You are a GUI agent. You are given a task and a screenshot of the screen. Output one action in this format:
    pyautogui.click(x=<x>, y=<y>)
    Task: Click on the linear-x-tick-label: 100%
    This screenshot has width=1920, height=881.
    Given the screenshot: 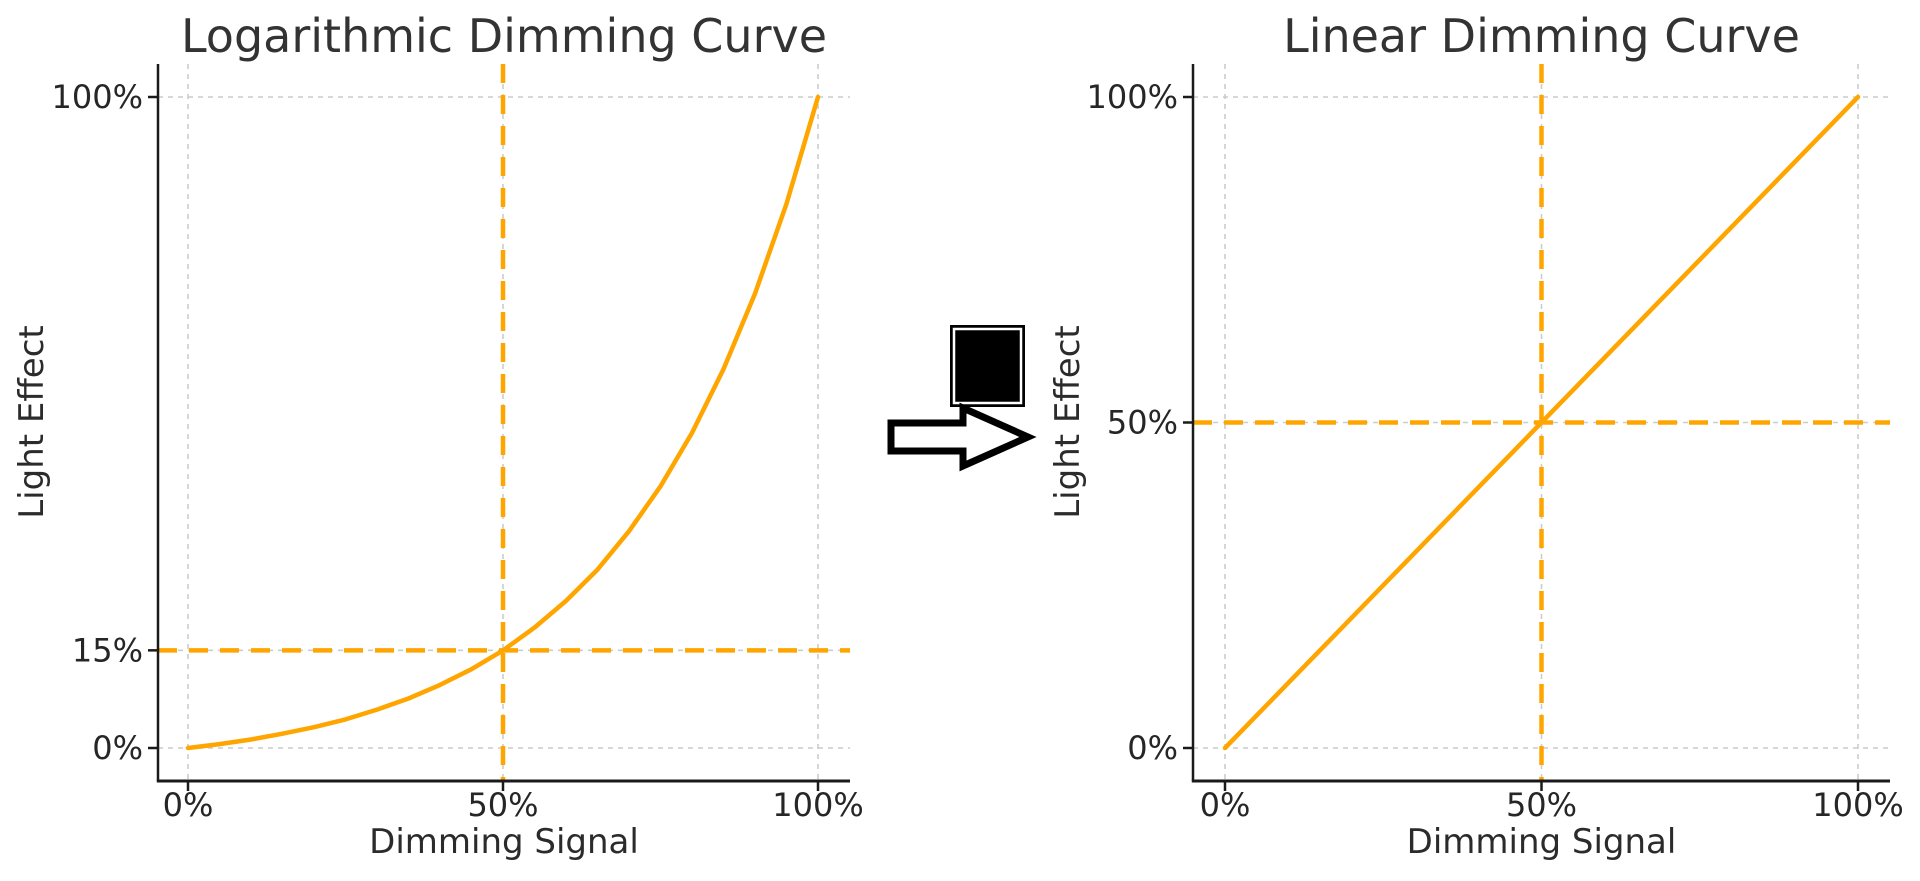 What is the action you would take?
    pyautogui.click(x=1857, y=805)
    